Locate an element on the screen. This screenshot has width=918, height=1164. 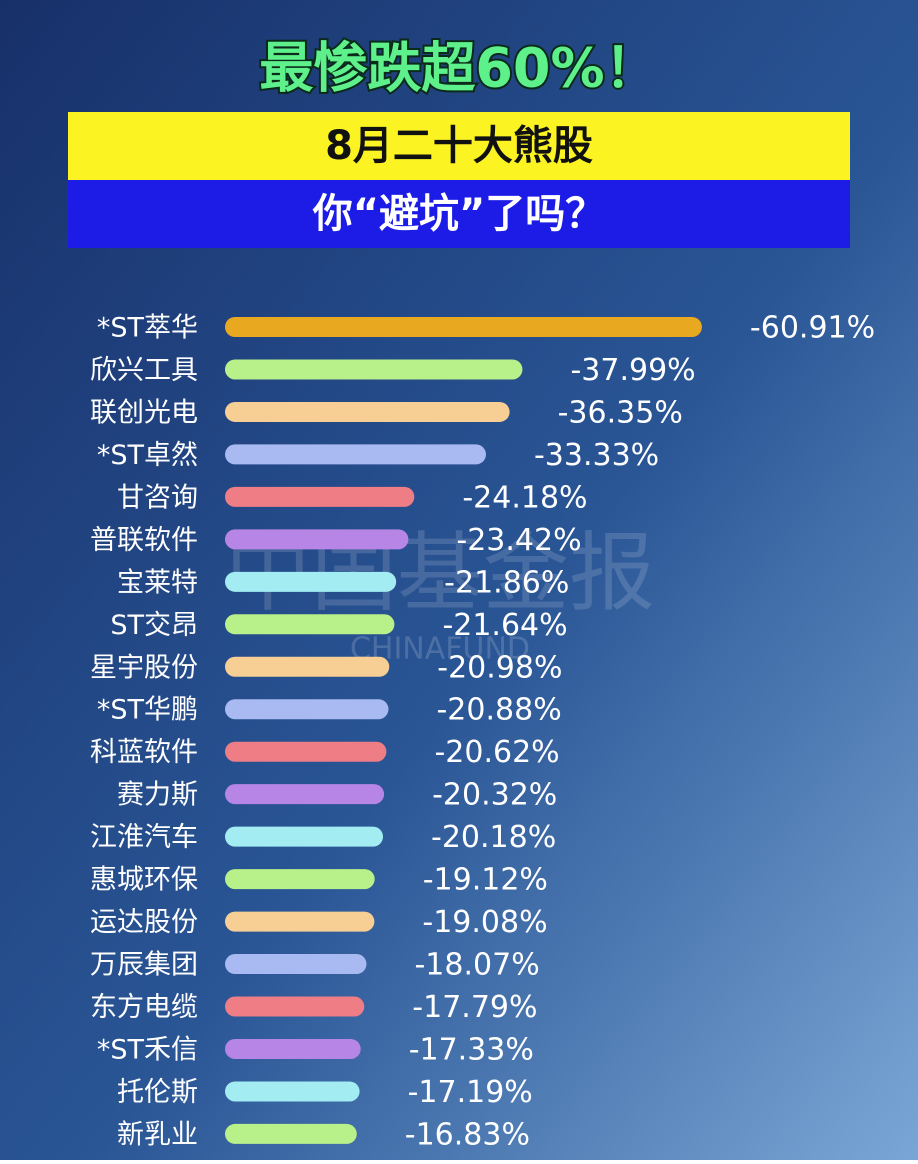
subtitle: 你“避坑”了吗？ is located at coordinates (459, 214).